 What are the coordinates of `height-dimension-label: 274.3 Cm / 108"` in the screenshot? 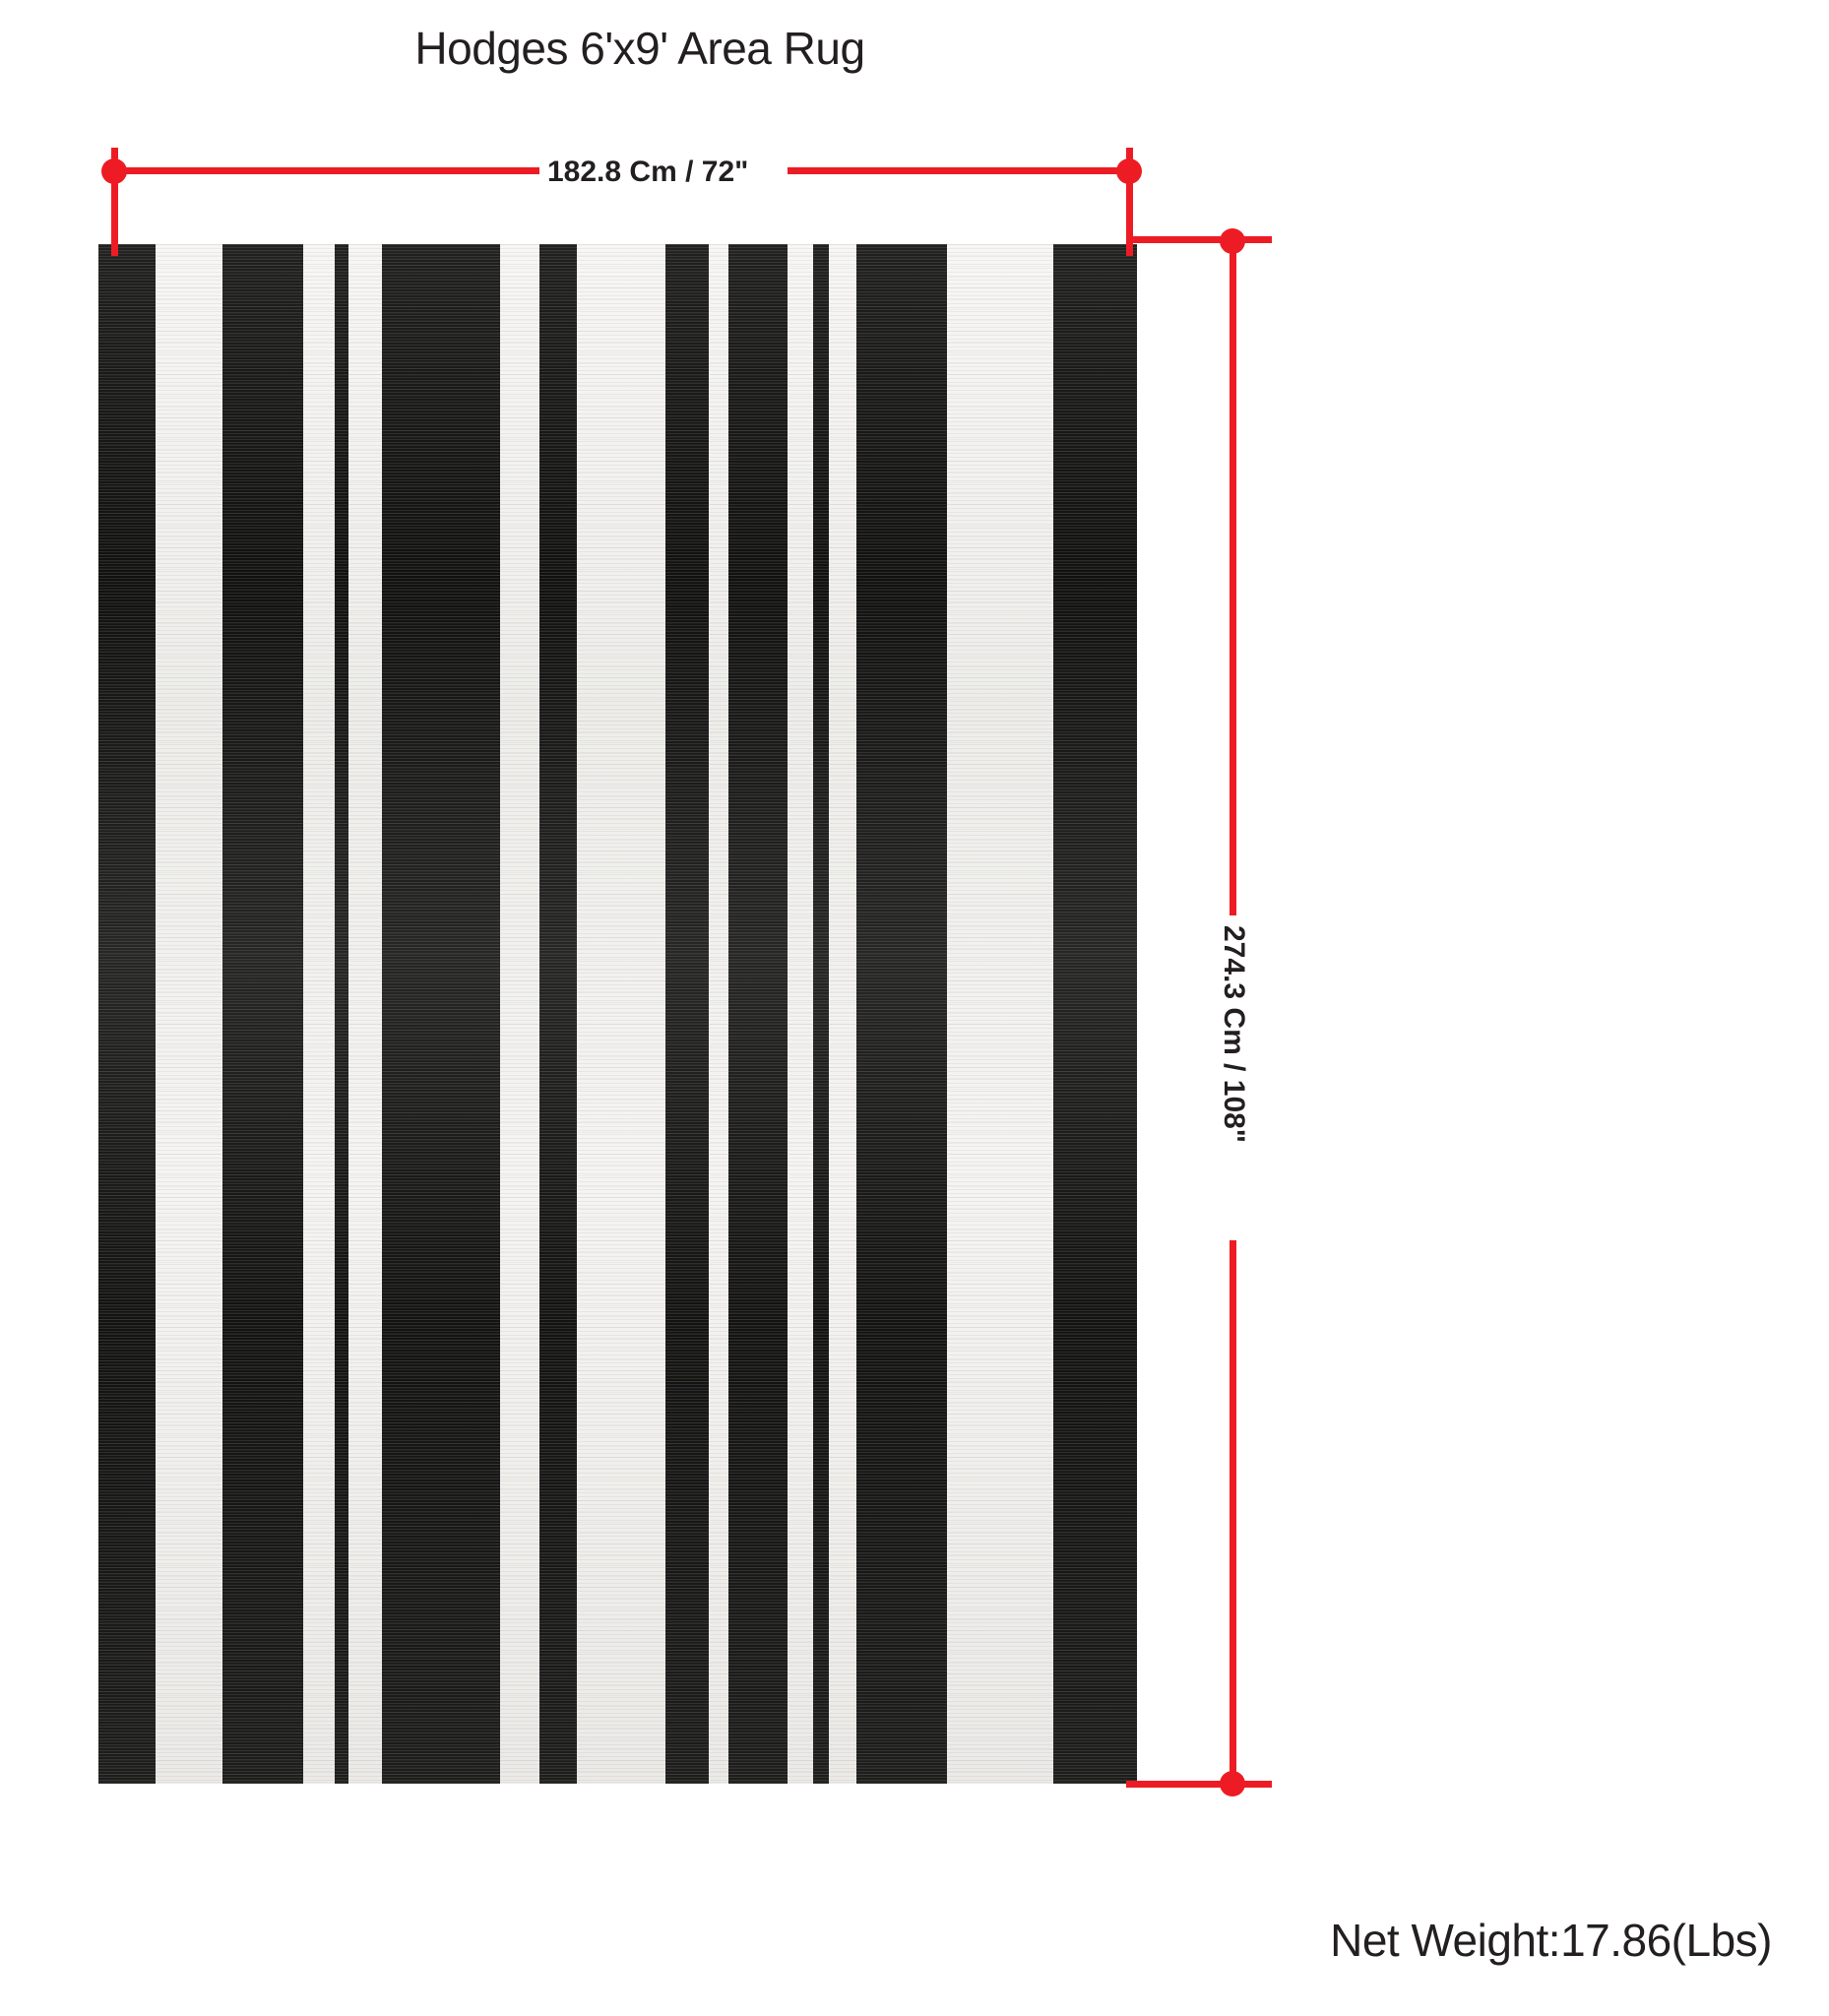 It's located at (1234, 1034).